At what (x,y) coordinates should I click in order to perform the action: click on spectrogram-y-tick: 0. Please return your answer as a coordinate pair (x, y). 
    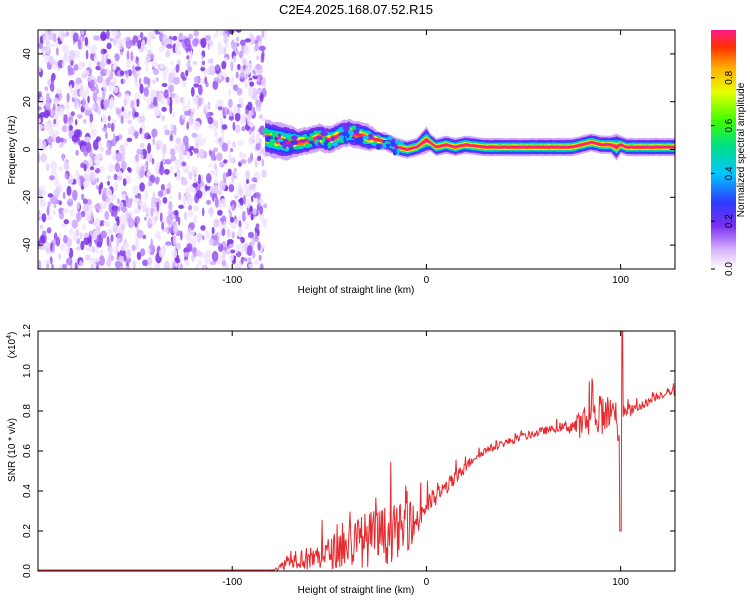
    Looking at the image, I should click on (27, 149).